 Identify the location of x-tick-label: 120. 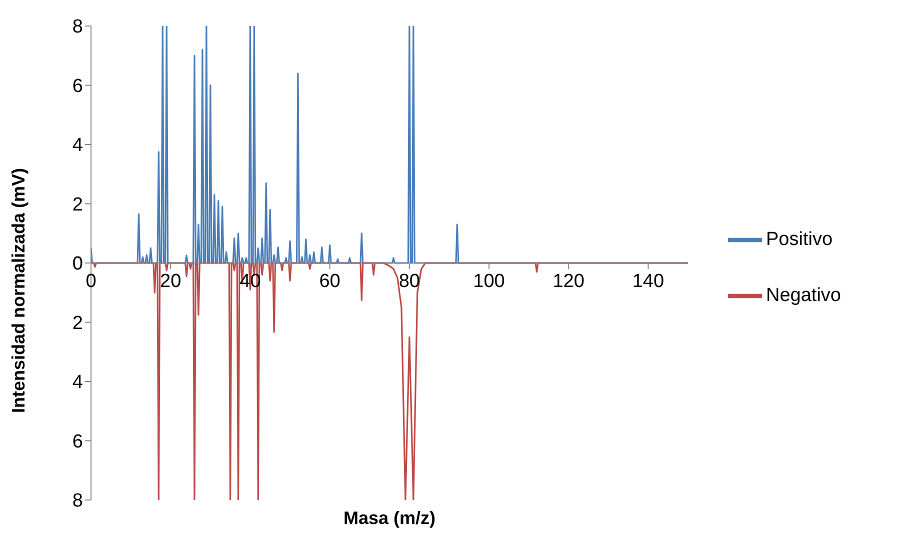
(568, 281).